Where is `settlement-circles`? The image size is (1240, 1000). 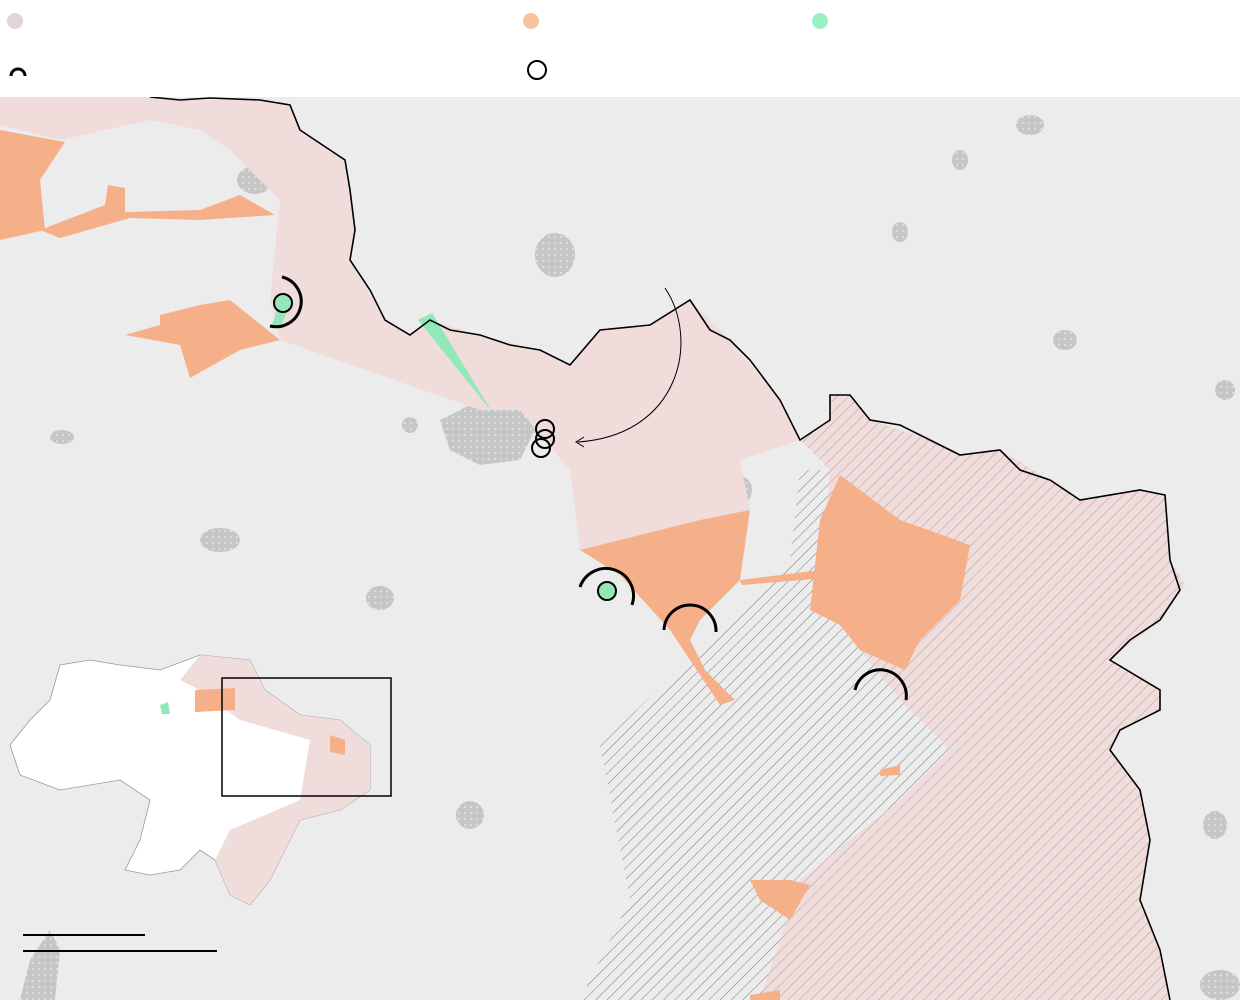 settlement-circles is located at coordinates (445, 447).